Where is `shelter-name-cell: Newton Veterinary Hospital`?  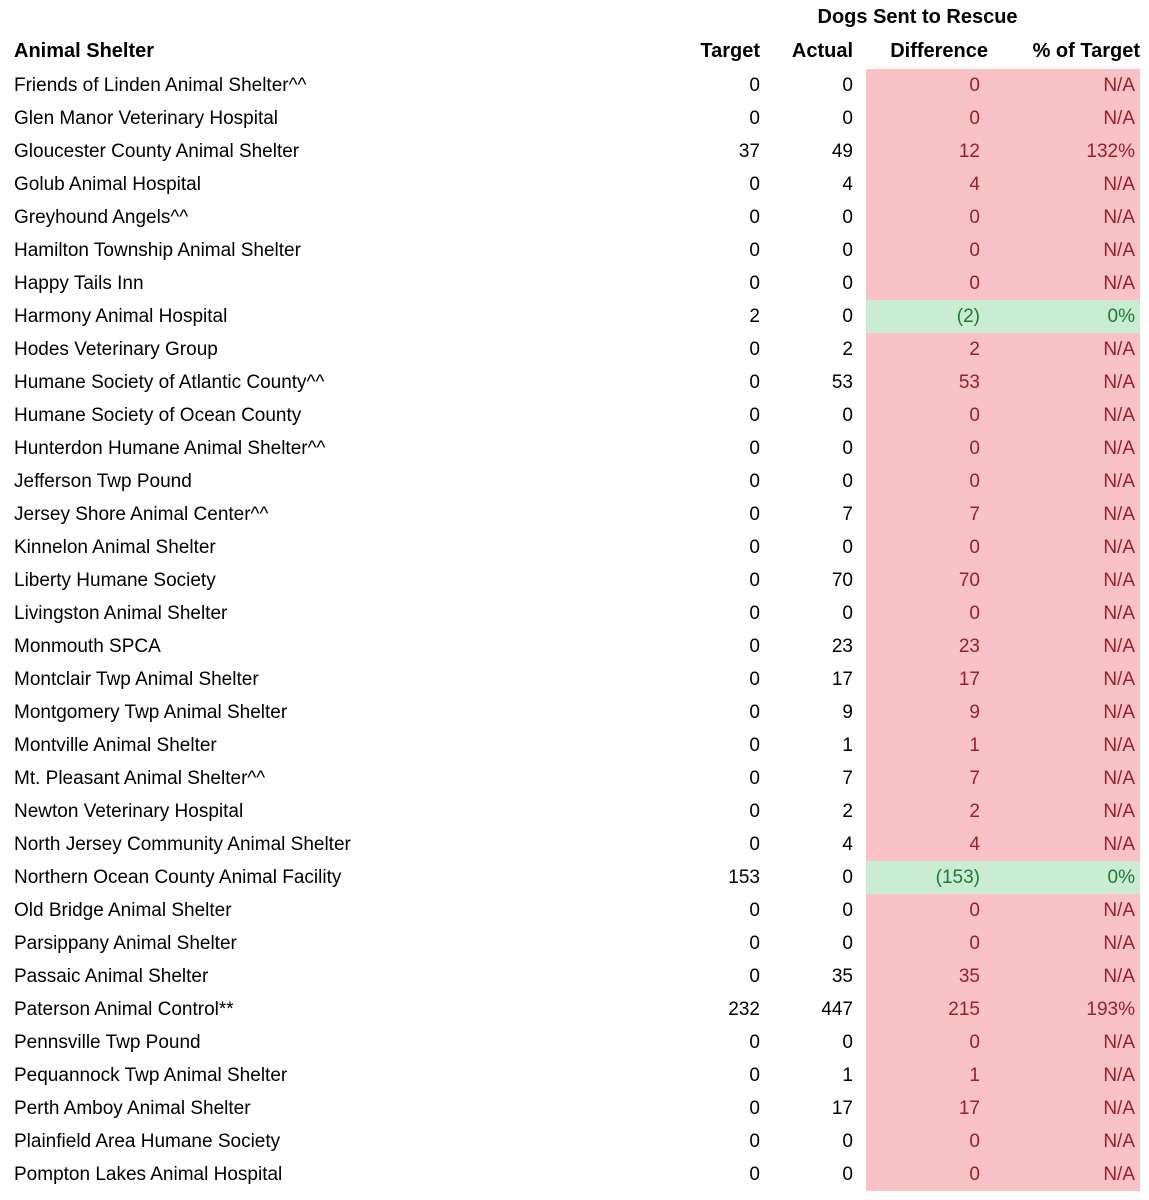
shelter-name-cell: Newton Veterinary Hospital is located at coordinates (129, 811).